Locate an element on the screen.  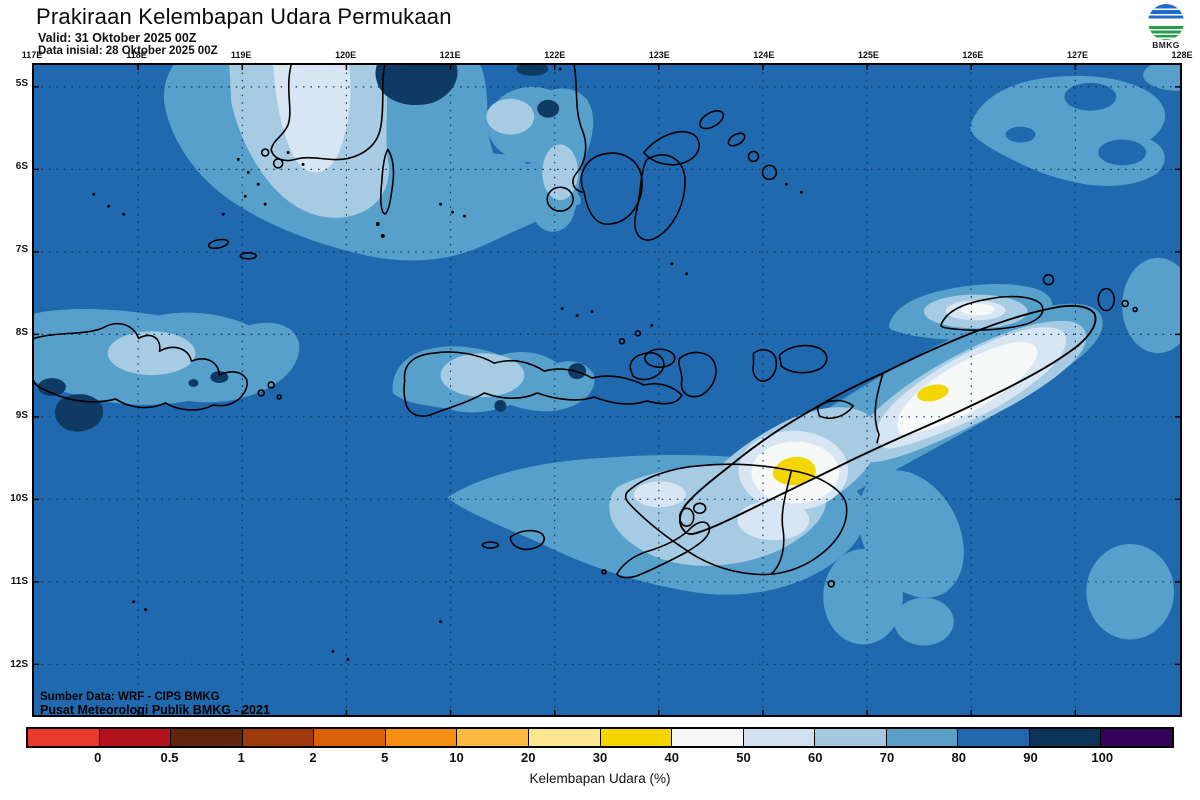
colorbar-tick: 1 is located at coordinates (241, 757).